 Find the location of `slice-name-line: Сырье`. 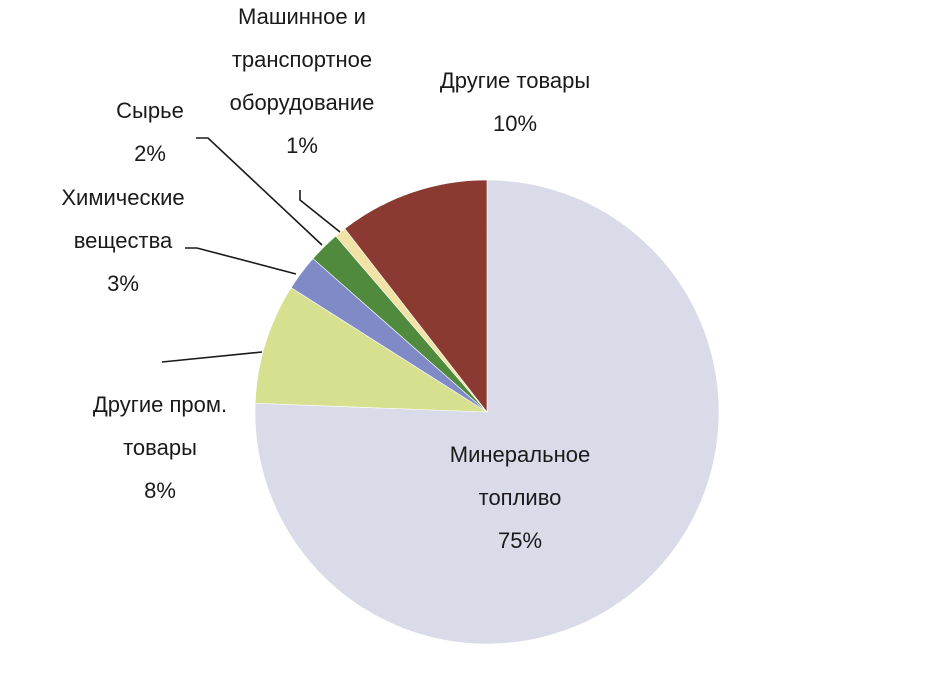

slice-name-line: Сырье is located at coordinates (150, 110).